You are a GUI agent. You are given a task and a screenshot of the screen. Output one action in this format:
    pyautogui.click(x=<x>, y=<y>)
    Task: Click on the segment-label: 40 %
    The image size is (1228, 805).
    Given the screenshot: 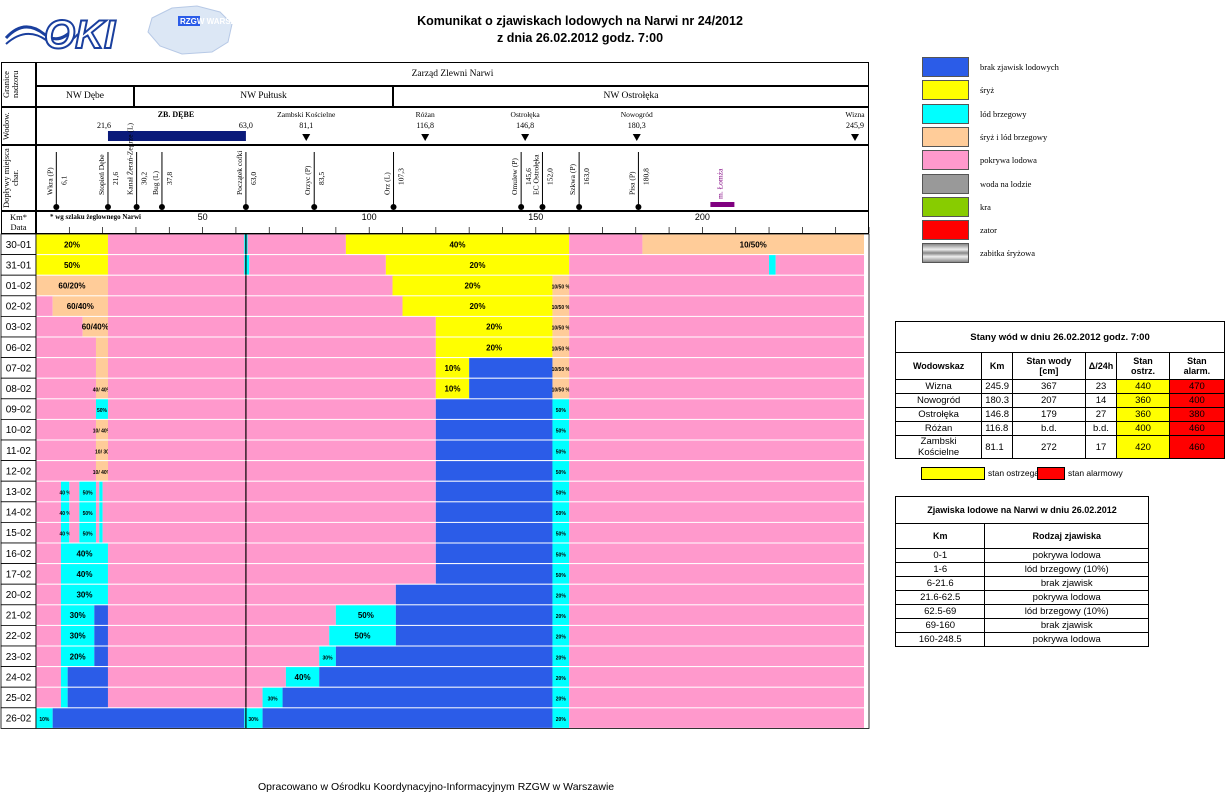 What is the action you would take?
    pyautogui.click(x=65, y=494)
    